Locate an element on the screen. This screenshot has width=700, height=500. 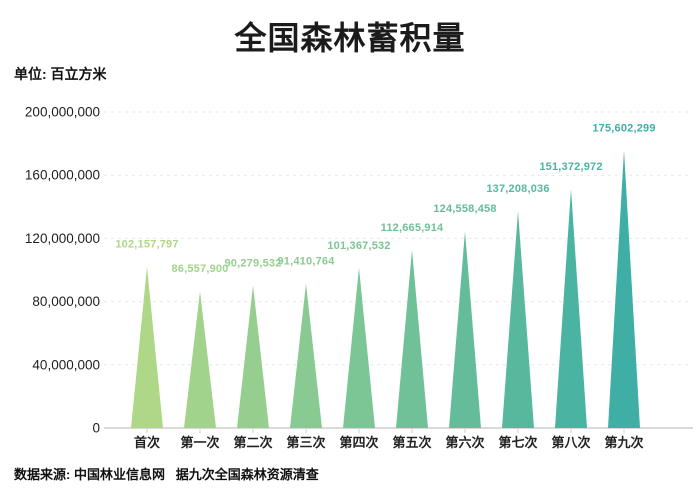
unit-label: 单位: 百立方米 is located at coordinates (60, 74).